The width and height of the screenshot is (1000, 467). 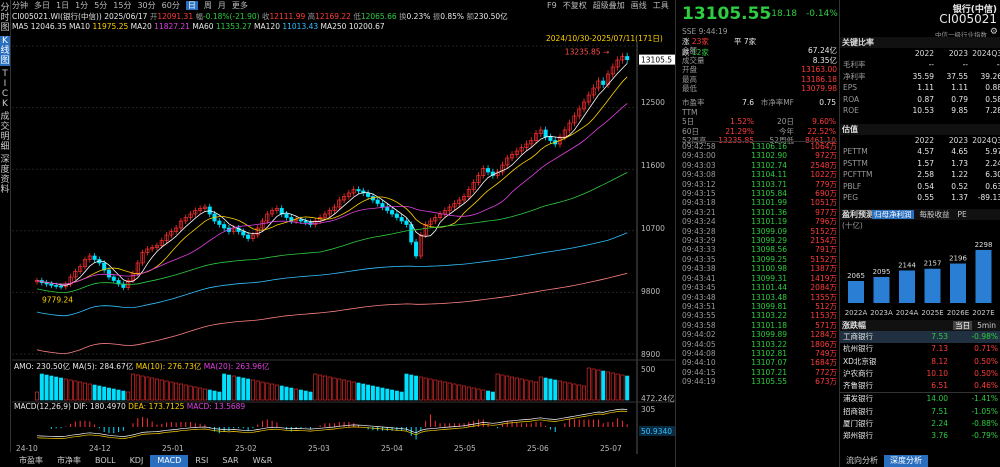 I want to click on top-action-2: 超级叠加, so click(x=608, y=5).